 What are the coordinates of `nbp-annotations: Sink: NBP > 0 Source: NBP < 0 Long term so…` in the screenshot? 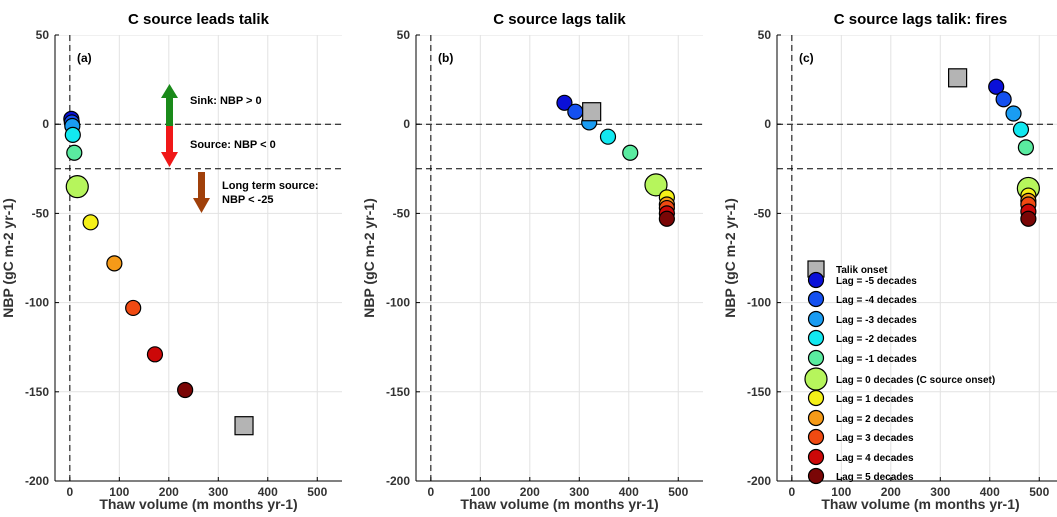 It's located at (240, 148).